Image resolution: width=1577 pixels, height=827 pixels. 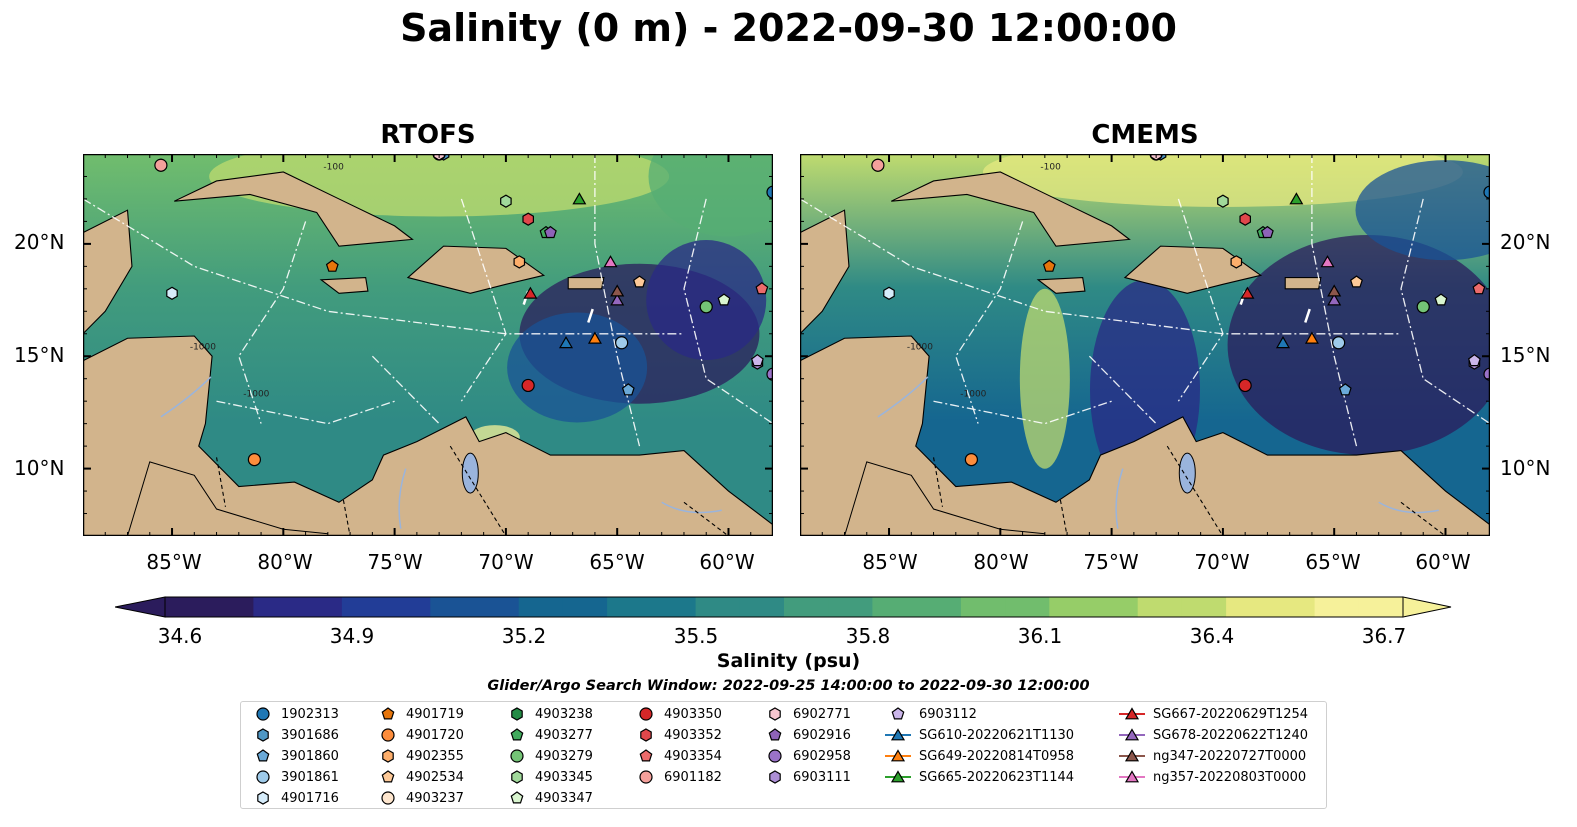 What do you see at coordinates (1231, 714) in the screenshot?
I see `legend-item-label: SG667-20220629T1254` at bounding box center [1231, 714].